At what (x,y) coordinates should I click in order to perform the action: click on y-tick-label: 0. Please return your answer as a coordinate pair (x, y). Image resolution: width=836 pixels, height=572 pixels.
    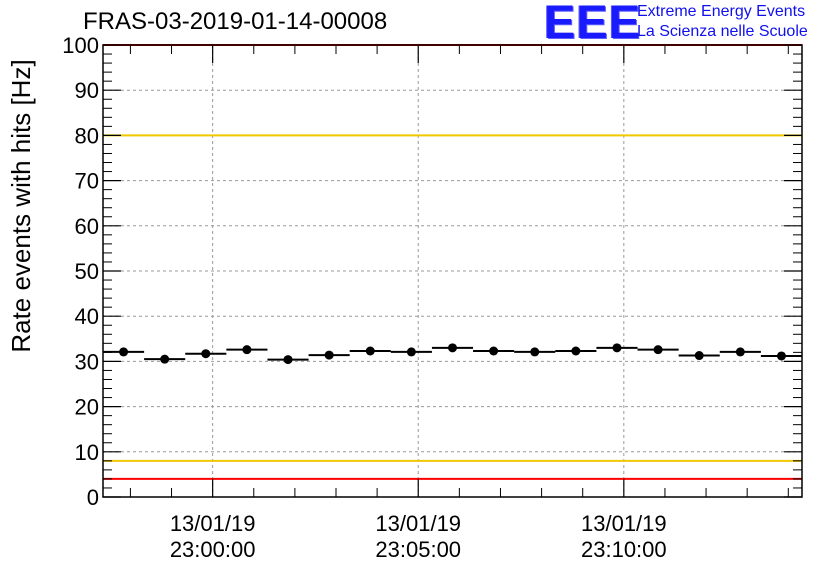
    Looking at the image, I should click on (93, 497).